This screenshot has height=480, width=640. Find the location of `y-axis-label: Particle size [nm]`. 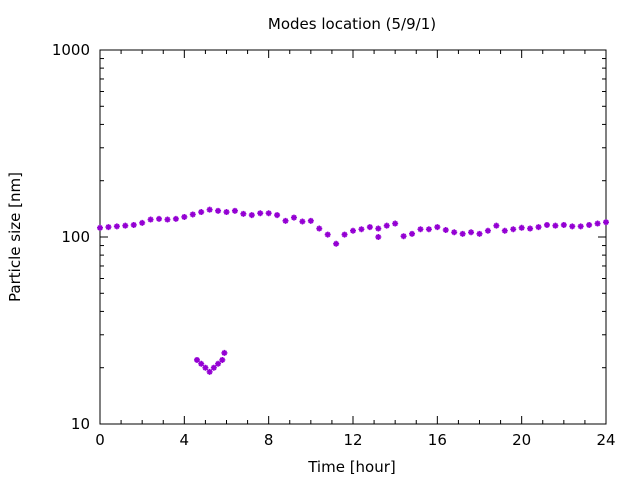

y-axis-label: Particle size [nm] is located at coordinates (15, 237).